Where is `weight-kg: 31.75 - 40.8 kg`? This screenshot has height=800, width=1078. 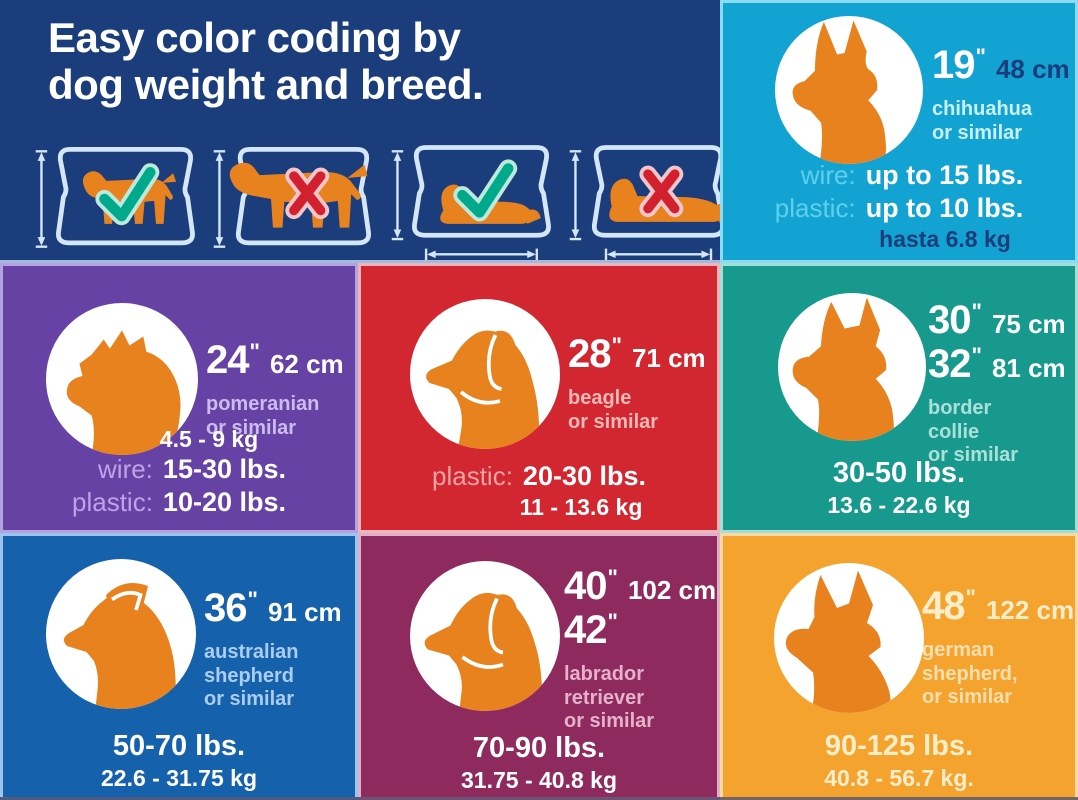 weight-kg: 31.75 - 40.8 kg is located at coordinates (539, 779).